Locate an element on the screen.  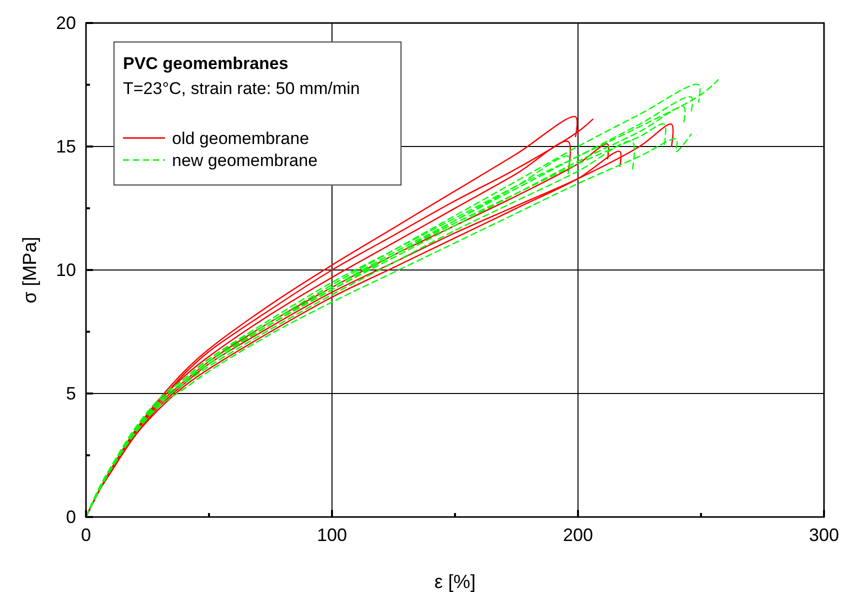
annotation: T=23°C, strain rate: 50 mm/min is located at coordinates (241, 88).